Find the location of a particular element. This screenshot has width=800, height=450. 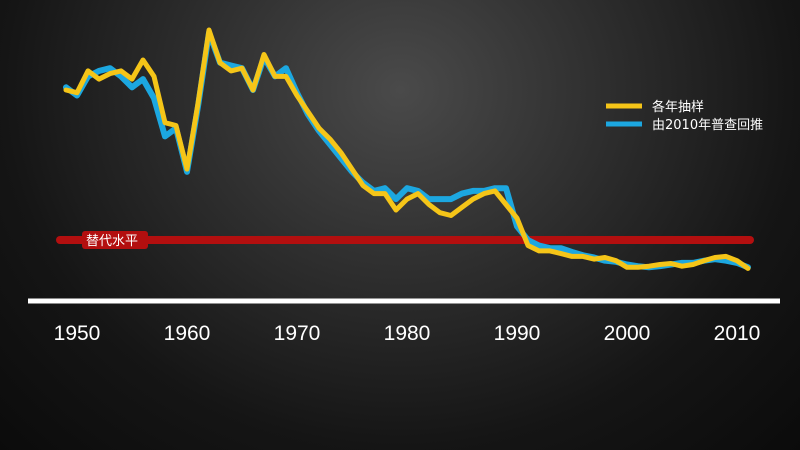

x-tick-label: 2000 is located at coordinates (627, 333).